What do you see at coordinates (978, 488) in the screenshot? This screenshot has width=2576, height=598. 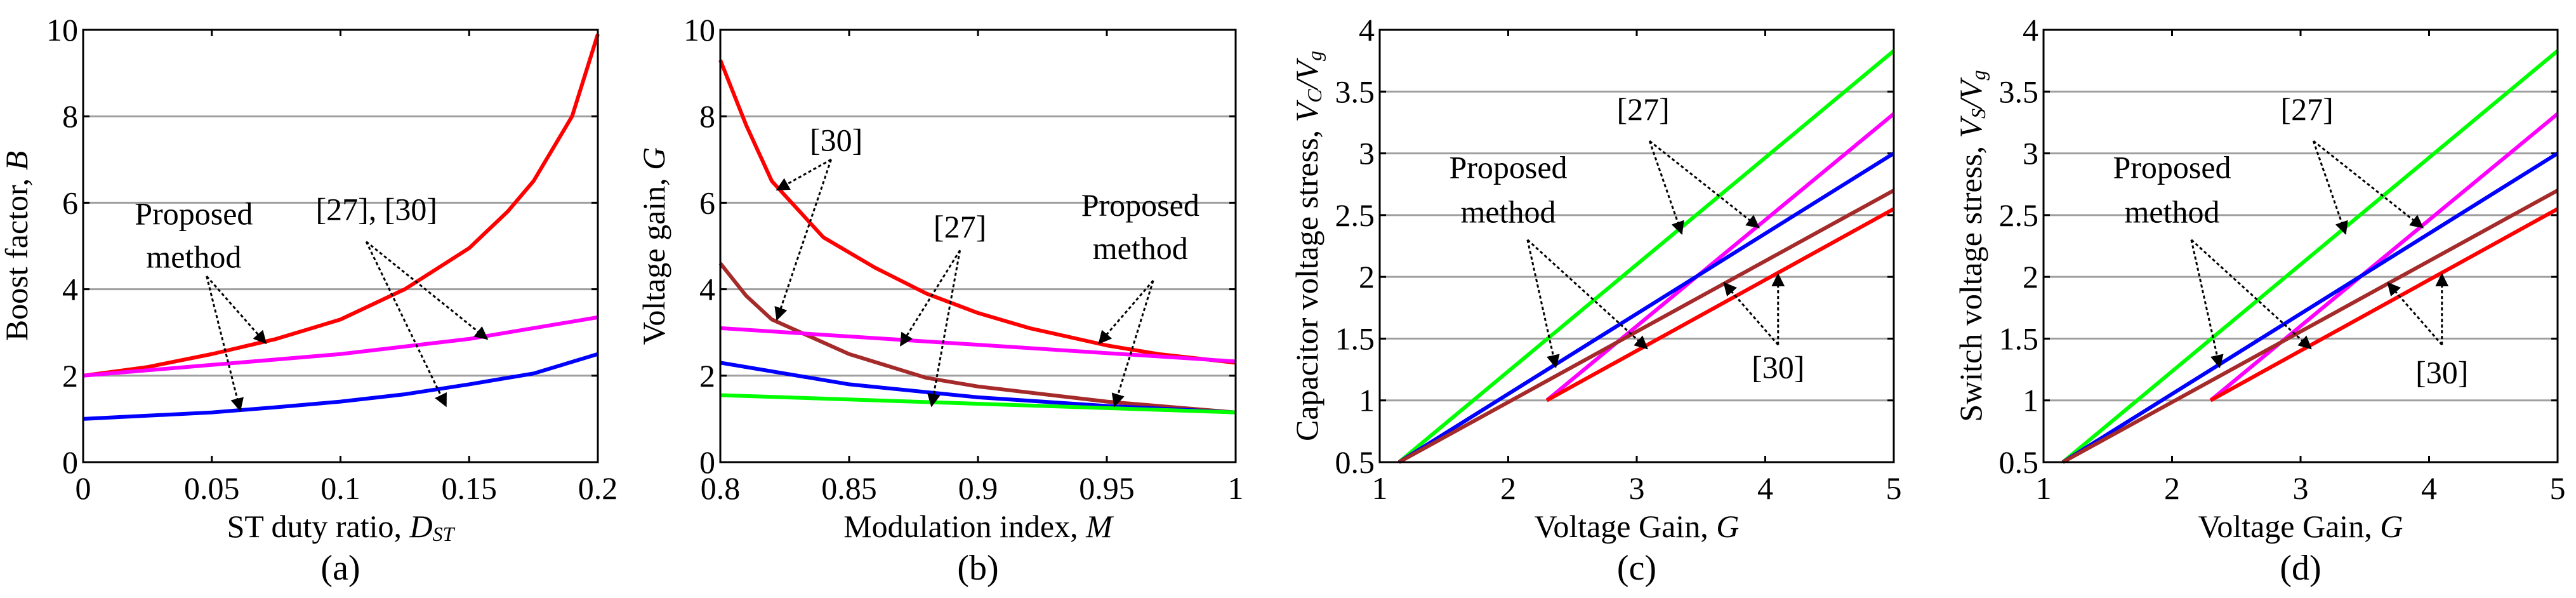 I see `x-tick-label: 0.9` at bounding box center [978, 488].